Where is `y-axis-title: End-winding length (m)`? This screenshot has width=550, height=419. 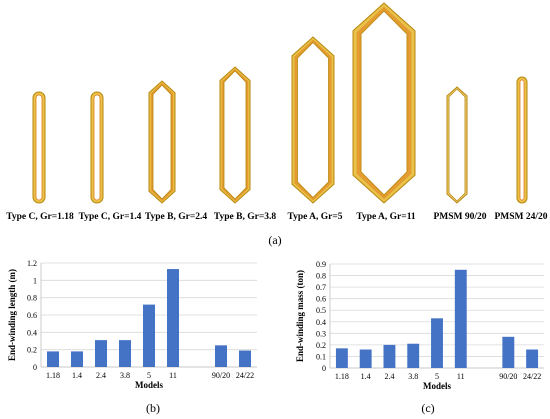 y-axis-title: End-winding length (m) is located at coordinates (12, 315).